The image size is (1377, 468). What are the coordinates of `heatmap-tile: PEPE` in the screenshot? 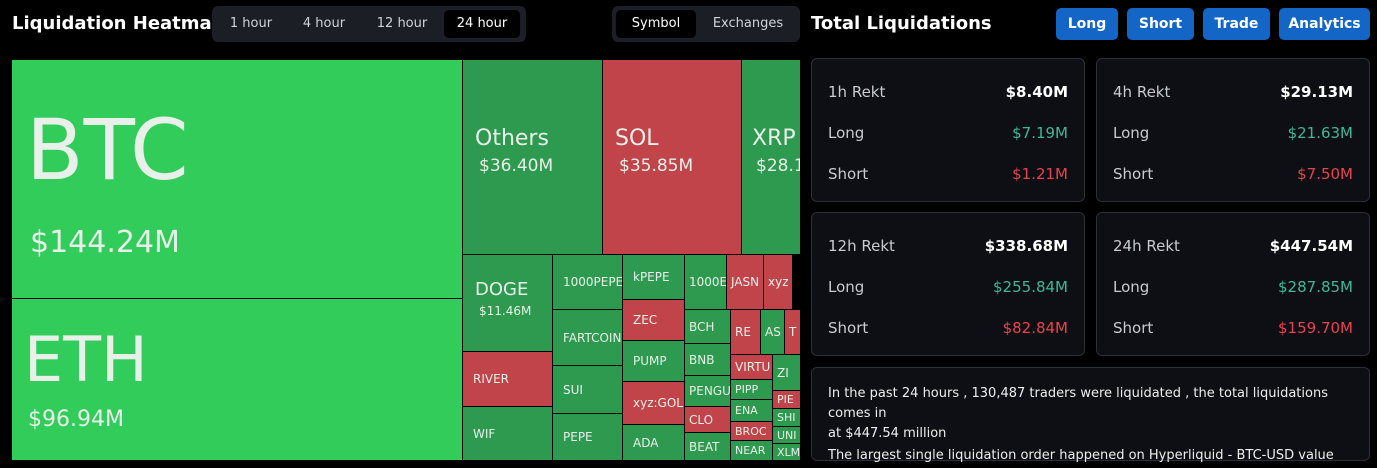 It's located at (587, 437).